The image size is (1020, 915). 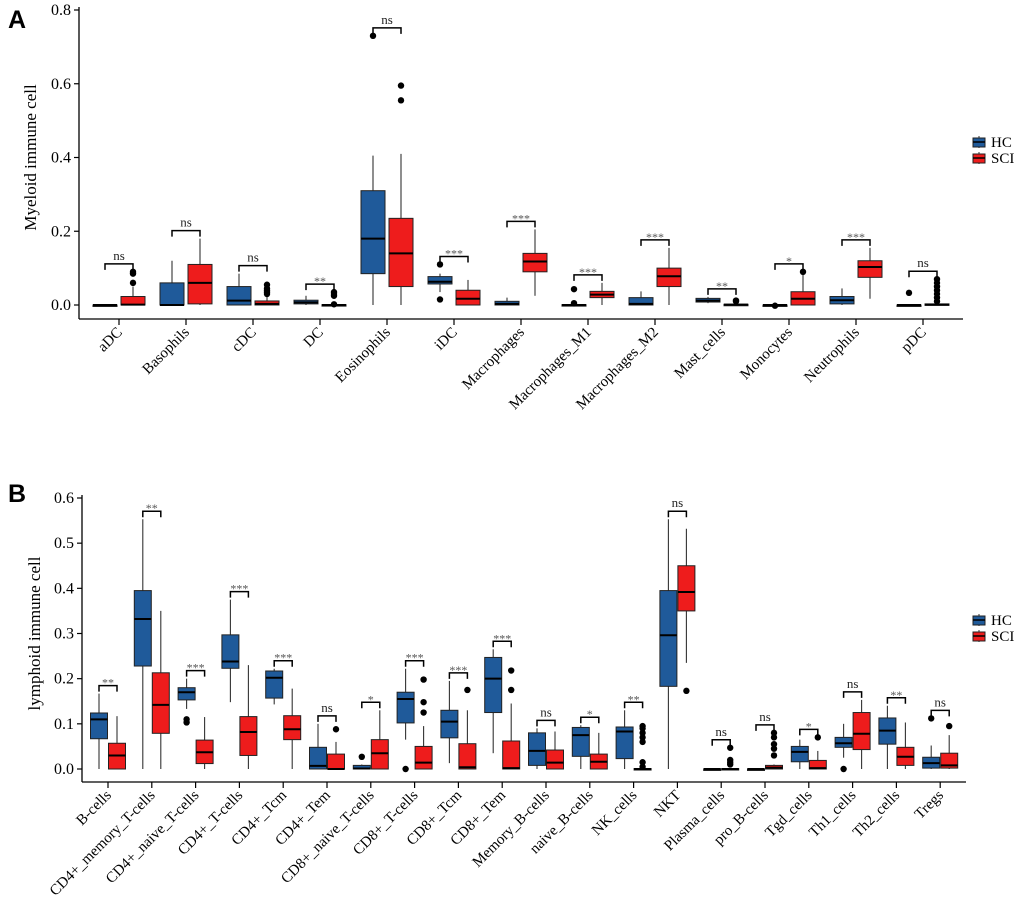 What do you see at coordinates (17, 20) in the screenshot?
I see `panel-label: A` at bounding box center [17, 20].